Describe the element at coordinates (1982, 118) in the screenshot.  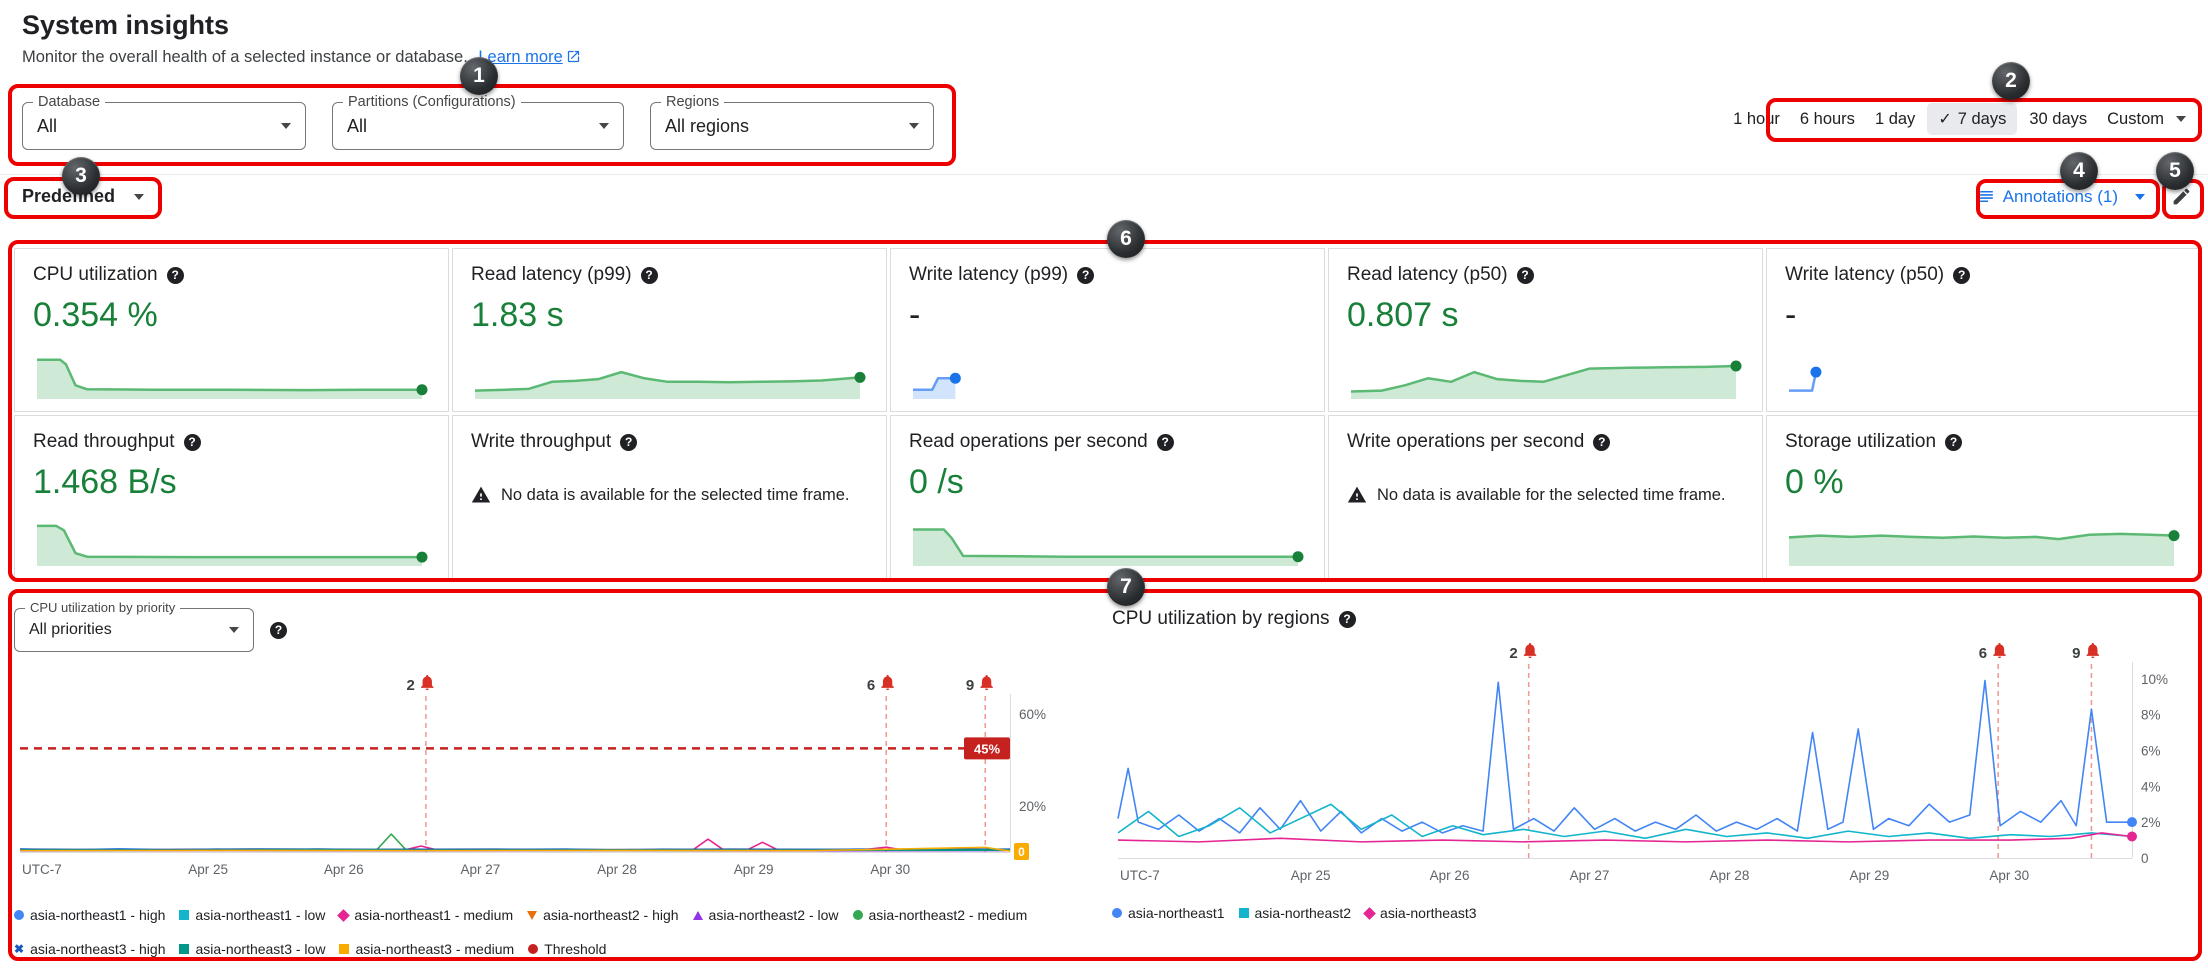
I see `time-range-option-label: 7 days` at that location.